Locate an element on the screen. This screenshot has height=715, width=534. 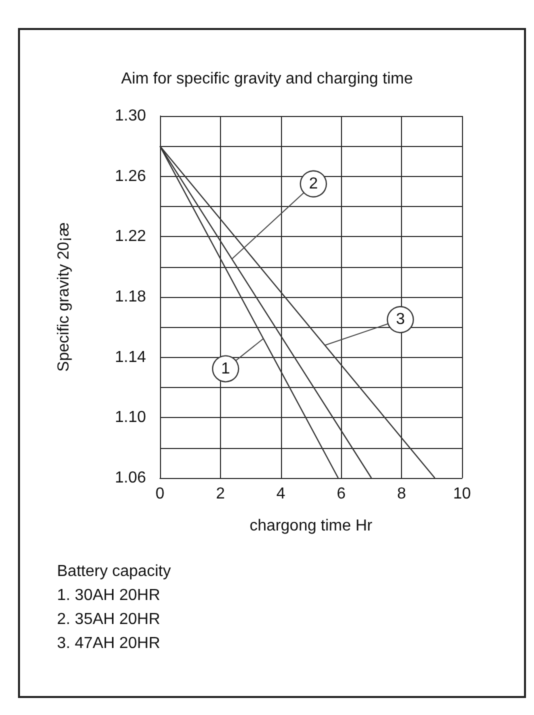
x-tick-label: 6 is located at coordinates (341, 494).